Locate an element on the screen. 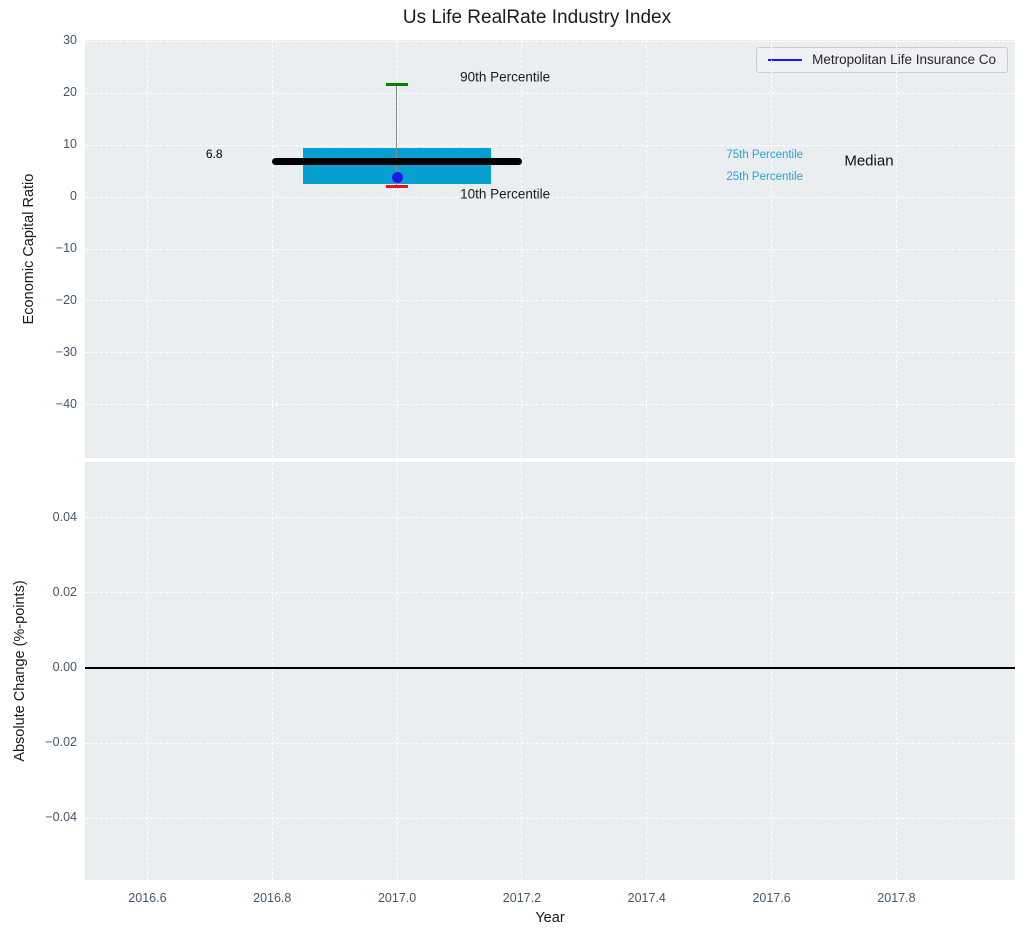  annotation-25th-percentile: 25th Percentile is located at coordinates (765, 176).